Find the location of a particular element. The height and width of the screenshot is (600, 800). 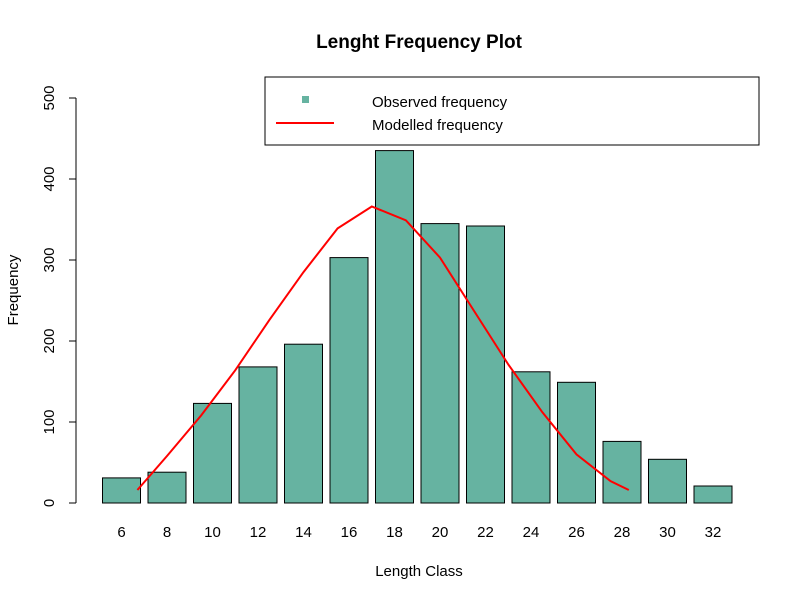

y-tick-label: 200 is located at coordinates (49, 340).